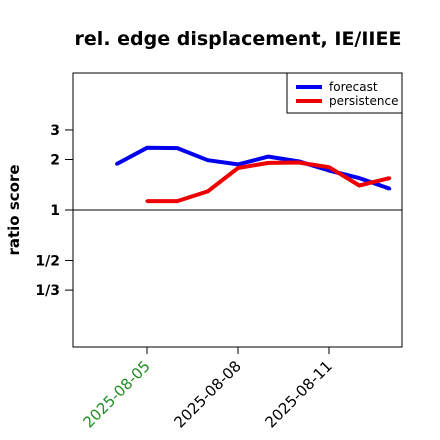 The image size is (440, 440). I want to click on x-tick-label-1: 2025-08-08, so click(207, 394).